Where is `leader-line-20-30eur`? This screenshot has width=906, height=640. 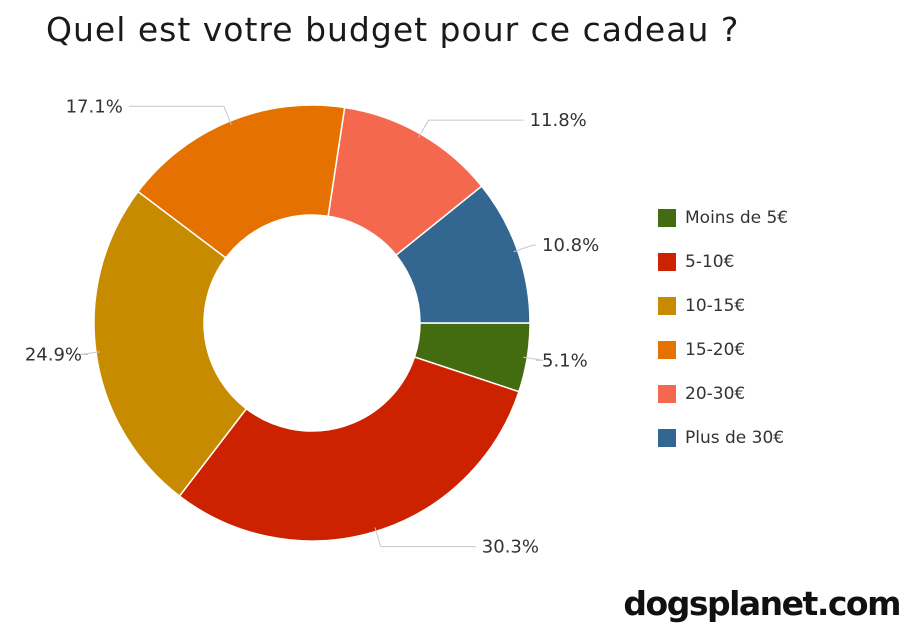
leader-line-20-30eur is located at coordinates (471, 128).